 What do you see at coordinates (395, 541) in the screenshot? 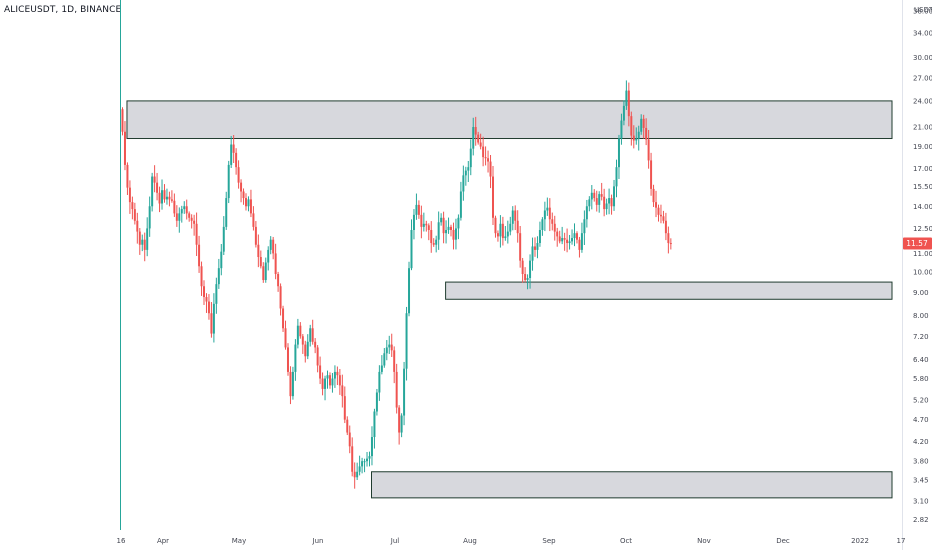
I see `x-tick-label: Jul` at bounding box center [395, 541].